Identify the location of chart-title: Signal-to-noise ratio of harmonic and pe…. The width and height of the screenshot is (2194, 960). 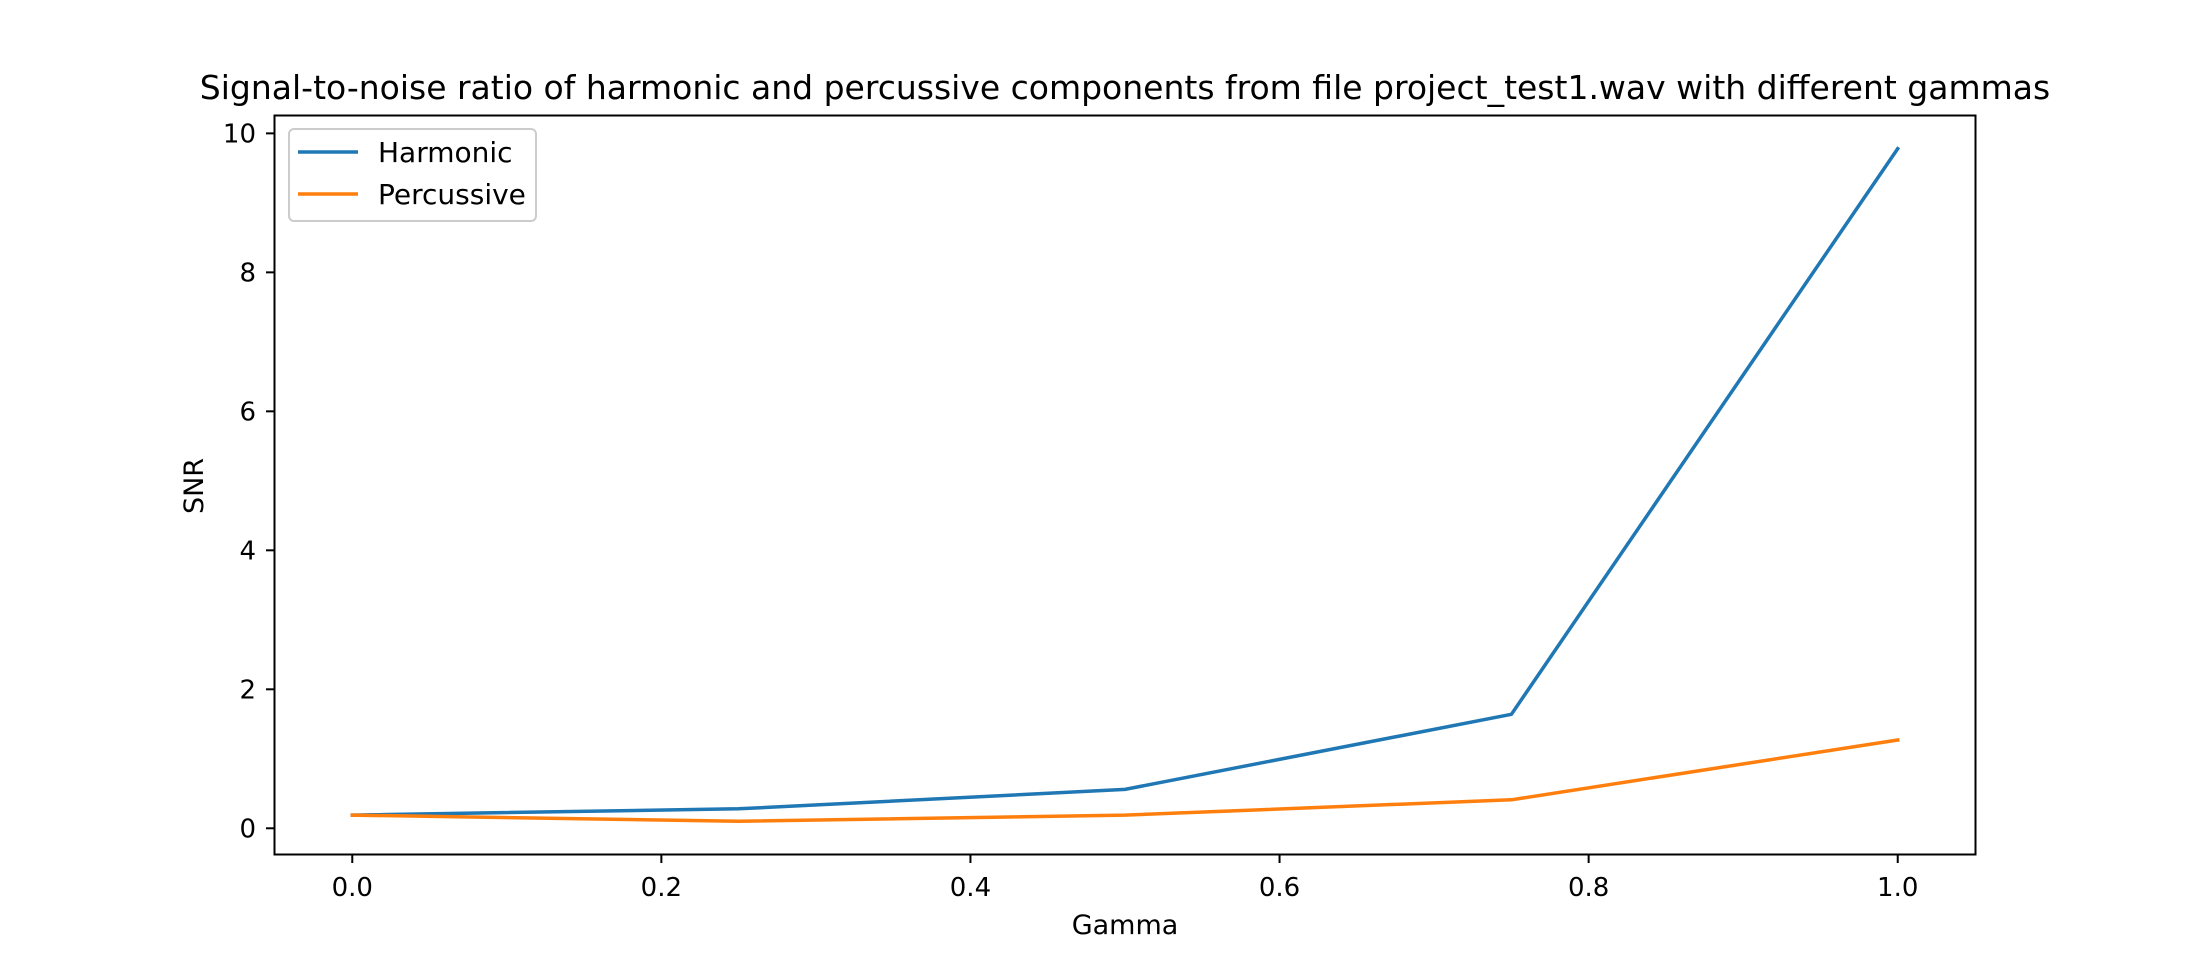
(1125, 87).